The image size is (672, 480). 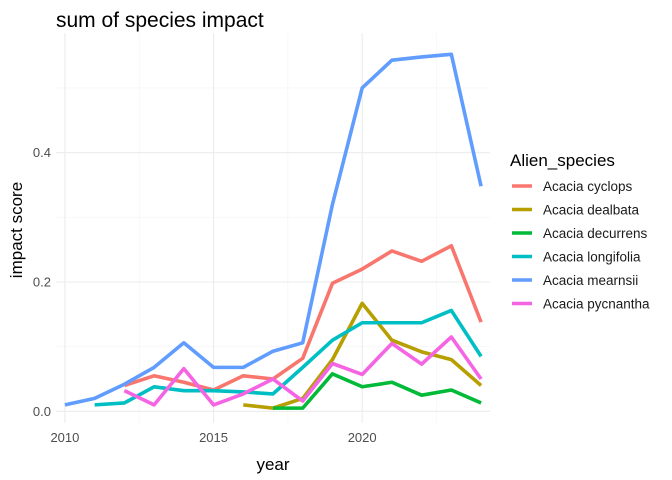 What do you see at coordinates (42, 282) in the screenshot?
I see `y-tick-label: 0.2` at bounding box center [42, 282].